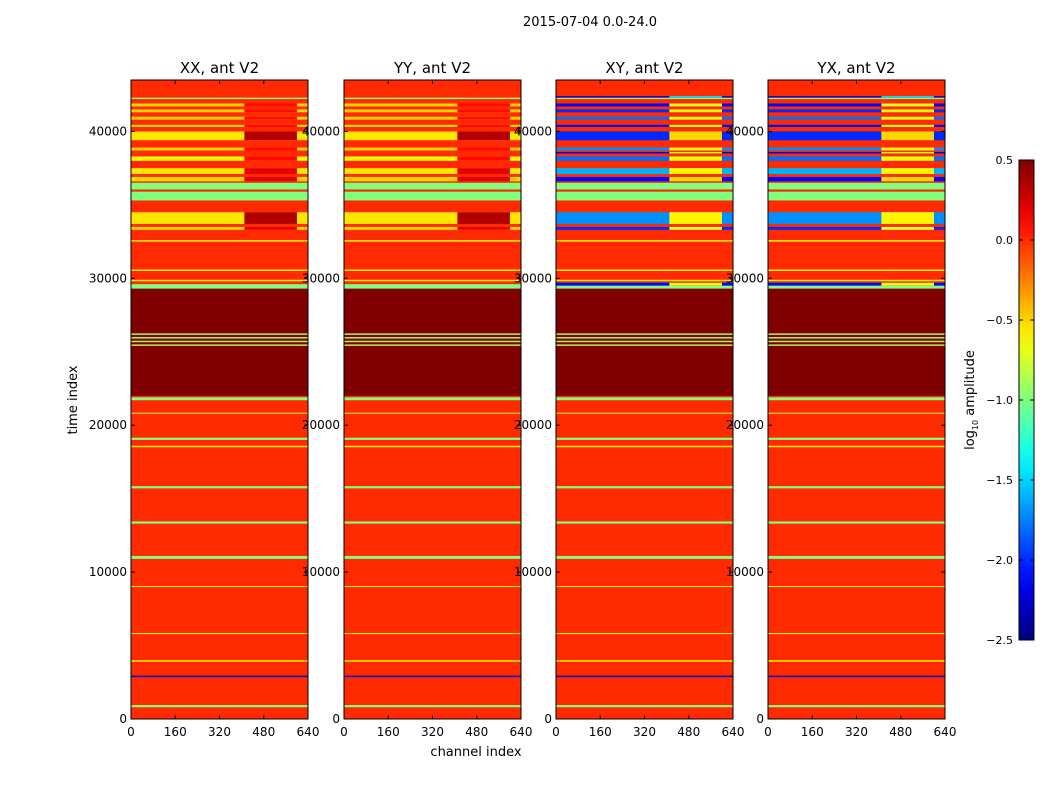 The image size is (1050, 800). What do you see at coordinates (590, 22) in the screenshot?
I see `figure-title: 2015-07-04 0.0-24.0` at bounding box center [590, 22].